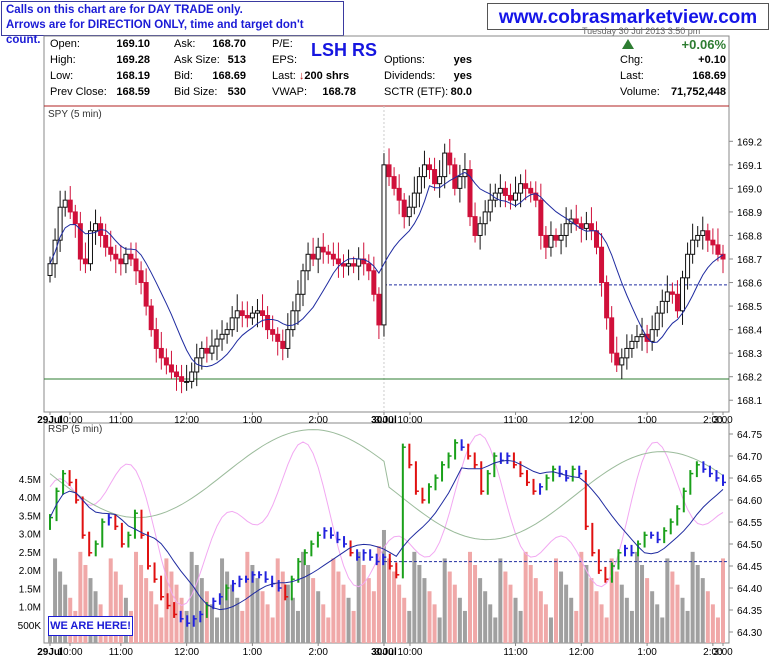 The height and width of the screenshot is (659, 780). I want to click on price-y-tick: 169.2, so click(749, 142).